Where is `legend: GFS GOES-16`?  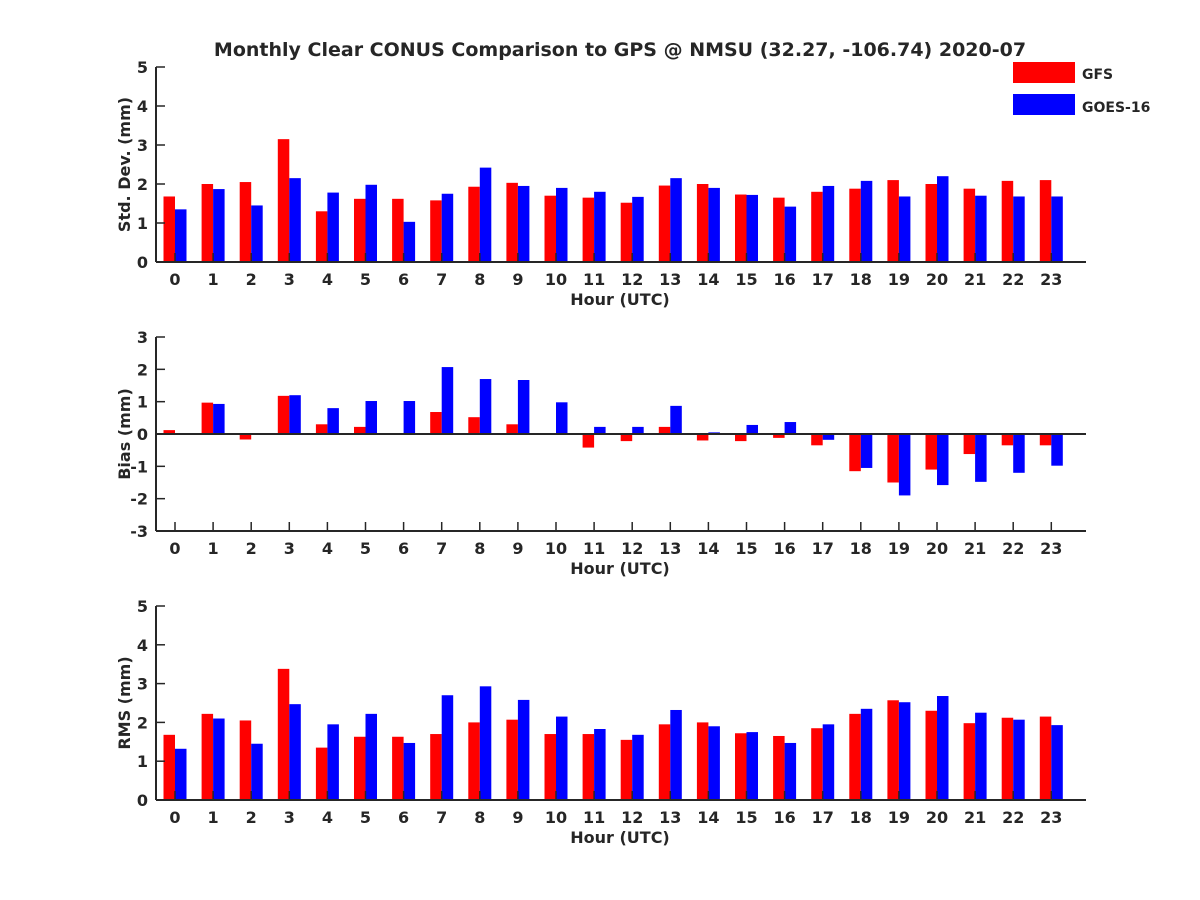 legend: GFS GOES-16 is located at coordinates (1081, 89).